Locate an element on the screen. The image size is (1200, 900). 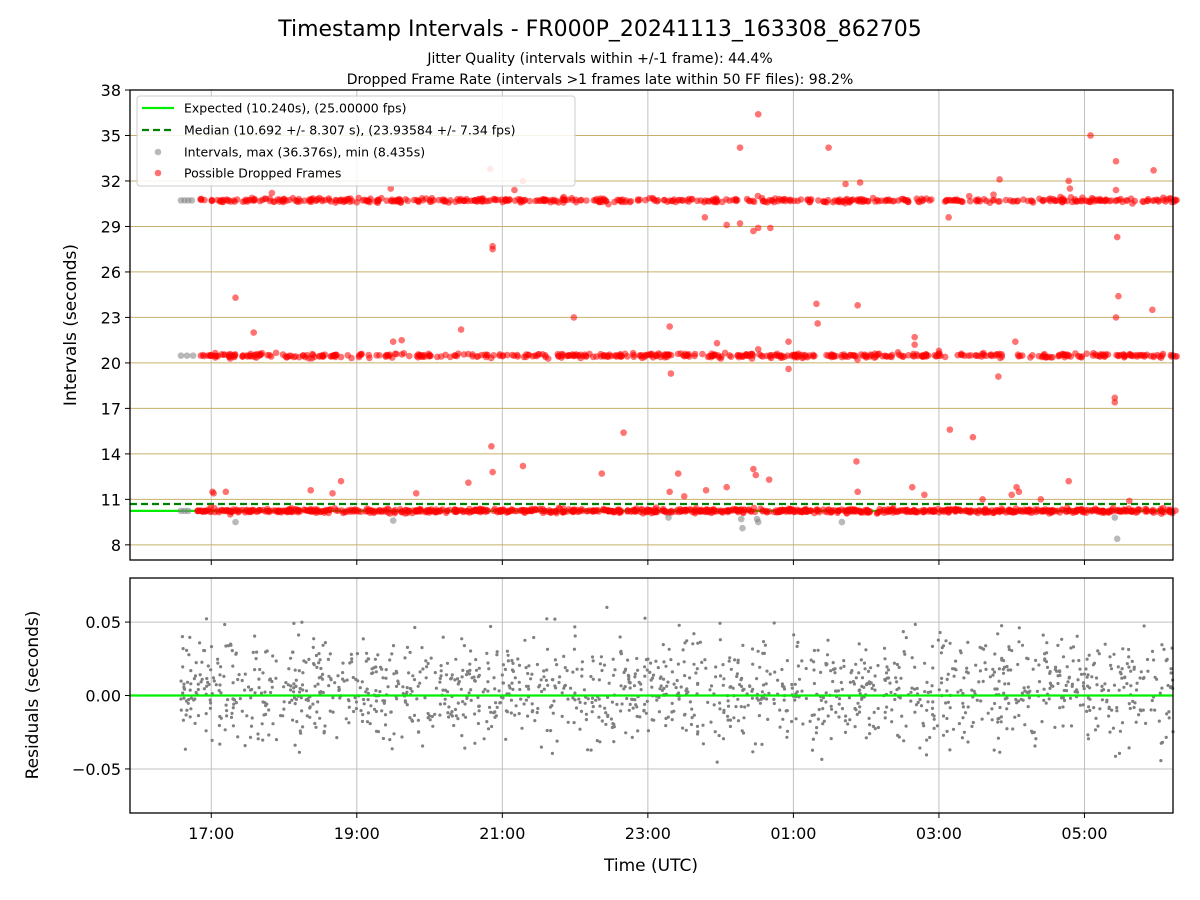
interval-point is located at coordinates (668, 517).